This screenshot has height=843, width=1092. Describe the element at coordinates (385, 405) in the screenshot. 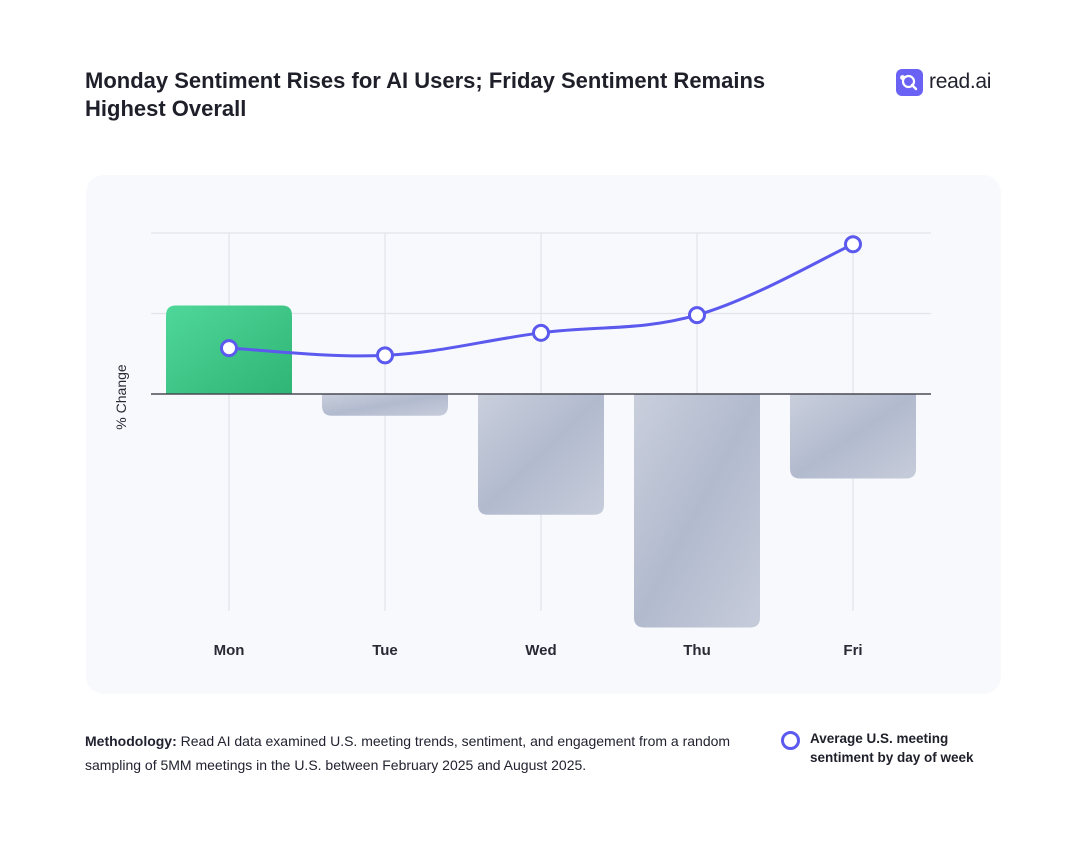

I see `bar-tue` at that location.